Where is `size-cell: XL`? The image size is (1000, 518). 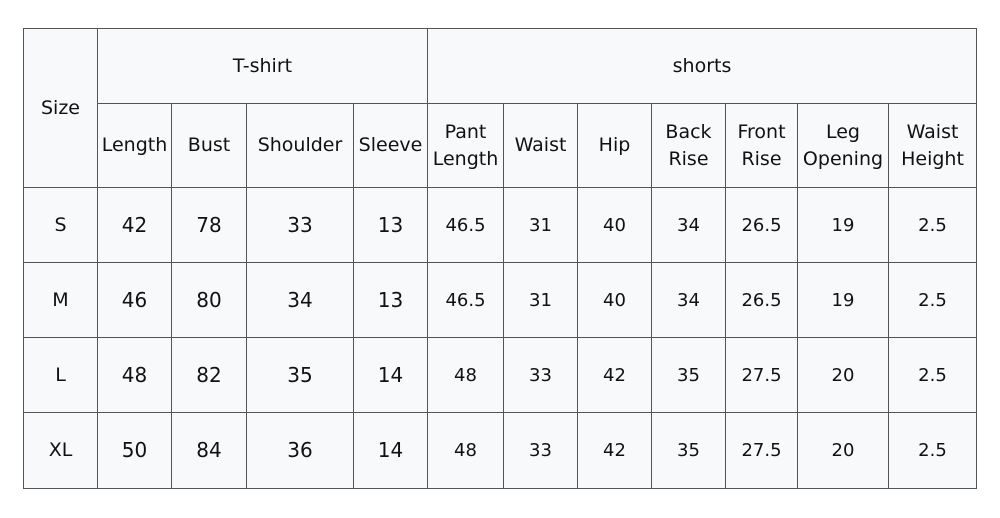
size-cell: XL is located at coordinates (60, 450).